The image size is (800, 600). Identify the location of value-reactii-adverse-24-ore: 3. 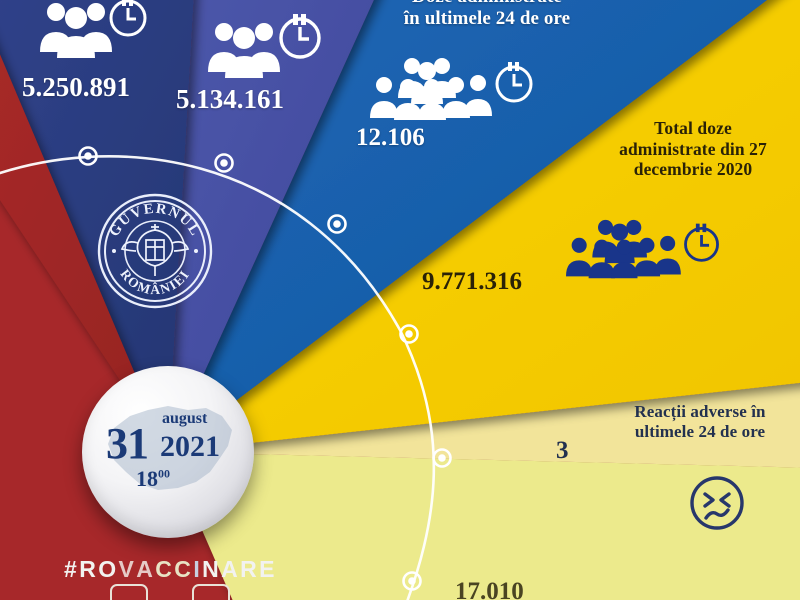
(562, 450).